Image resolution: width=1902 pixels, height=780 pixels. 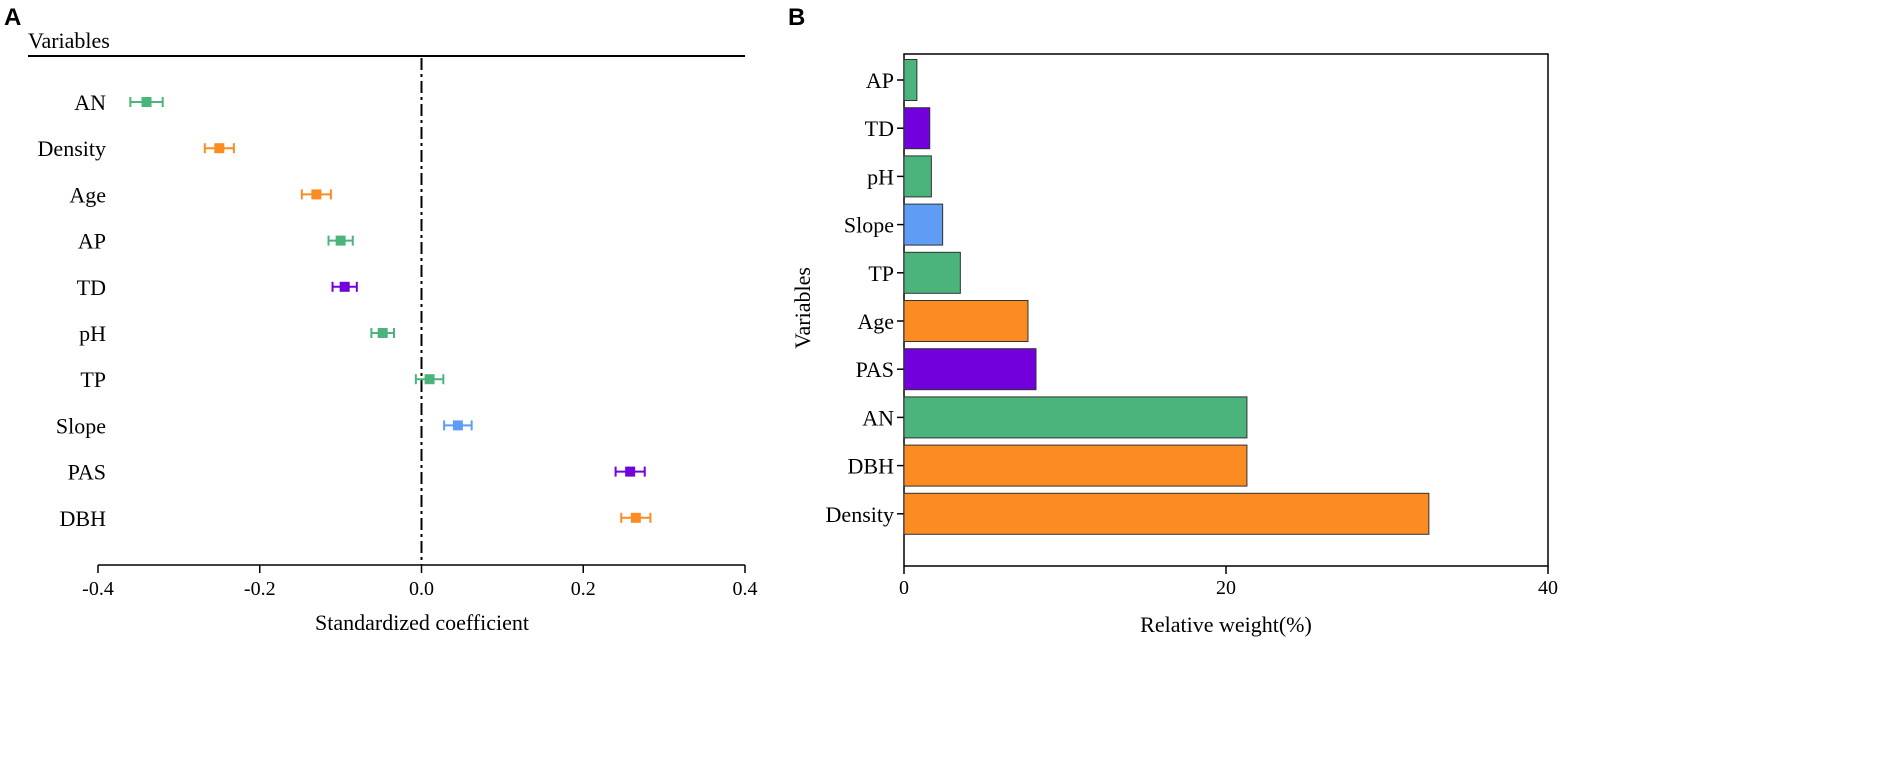 What do you see at coordinates (583, 589) in the screenshot?
I see `panel-a-x-tick-label: 0.2` at bounding box center [583, 589].